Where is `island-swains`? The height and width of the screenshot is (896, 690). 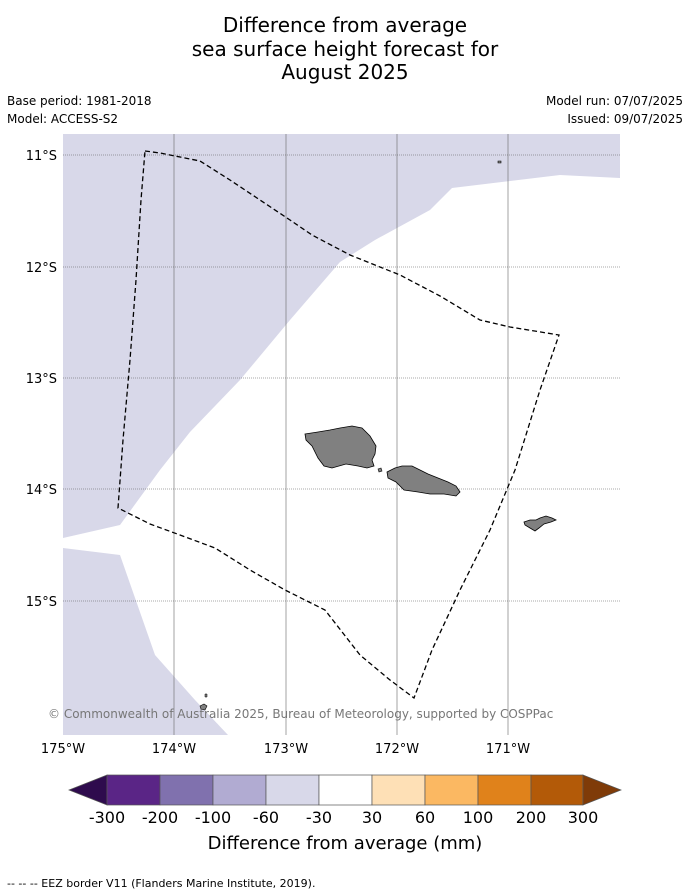 island-swains is located at coordinates (499, 162).